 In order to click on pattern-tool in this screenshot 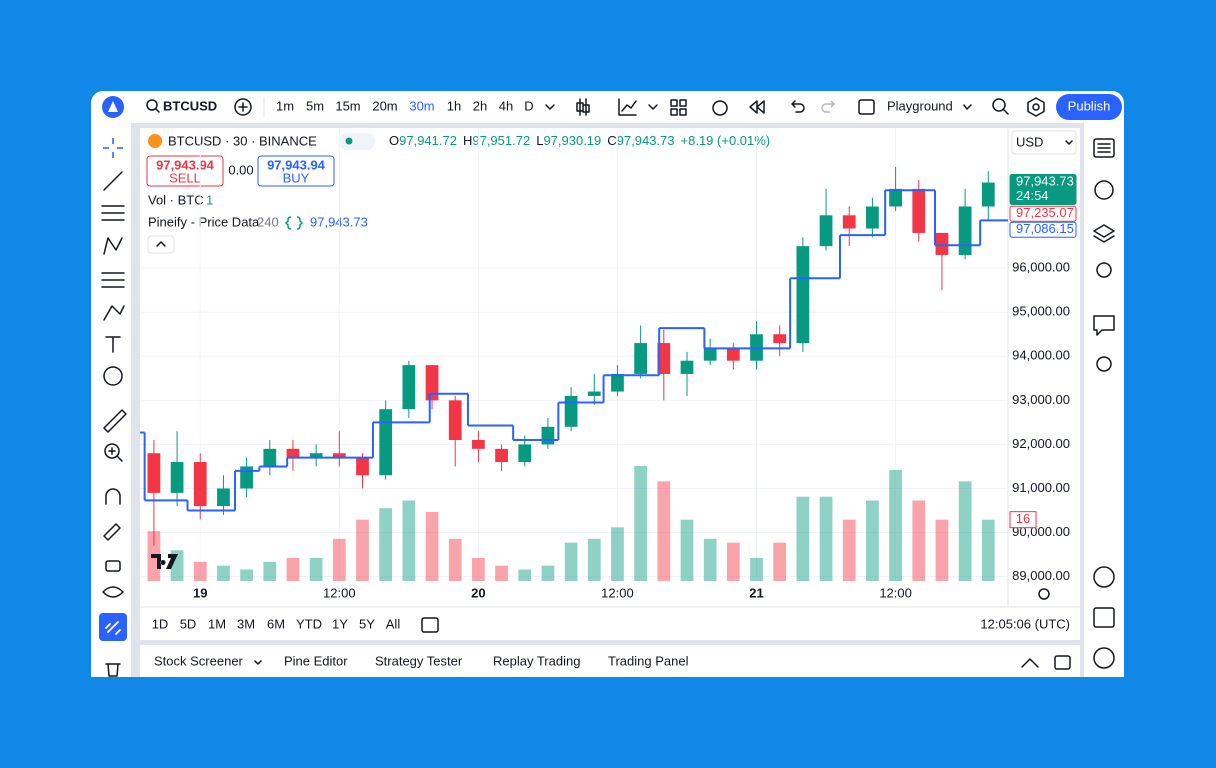, I will do `click(113, 246)`.